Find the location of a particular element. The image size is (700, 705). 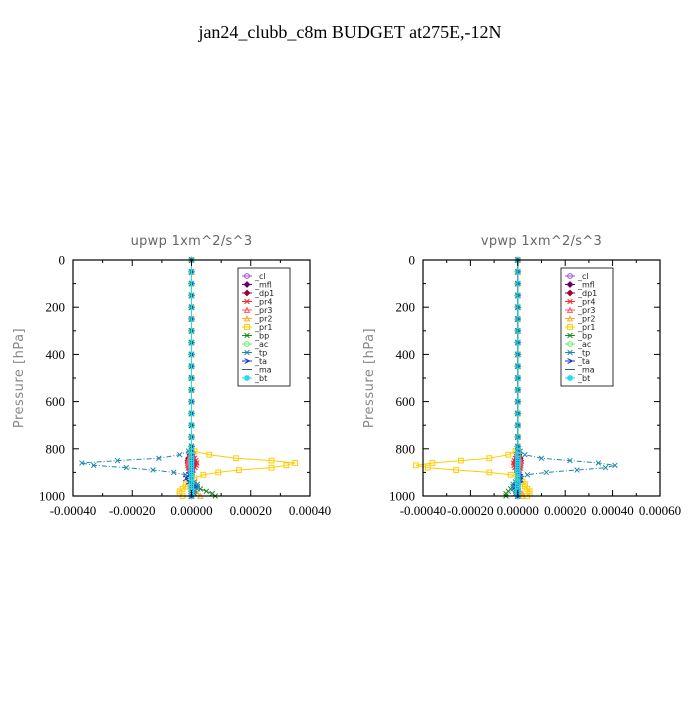

x-tick-label: 0.00060 is located at coordinates (660, 510).